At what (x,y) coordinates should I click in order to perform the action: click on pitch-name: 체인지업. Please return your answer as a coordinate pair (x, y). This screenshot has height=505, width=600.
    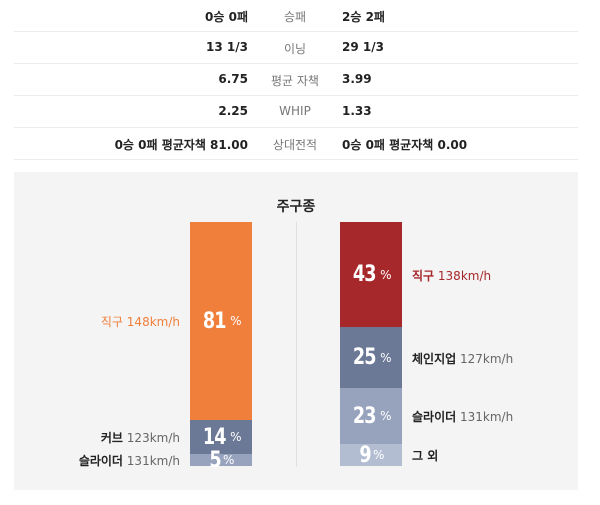
    Looking at the image, I should click on (434, 358).